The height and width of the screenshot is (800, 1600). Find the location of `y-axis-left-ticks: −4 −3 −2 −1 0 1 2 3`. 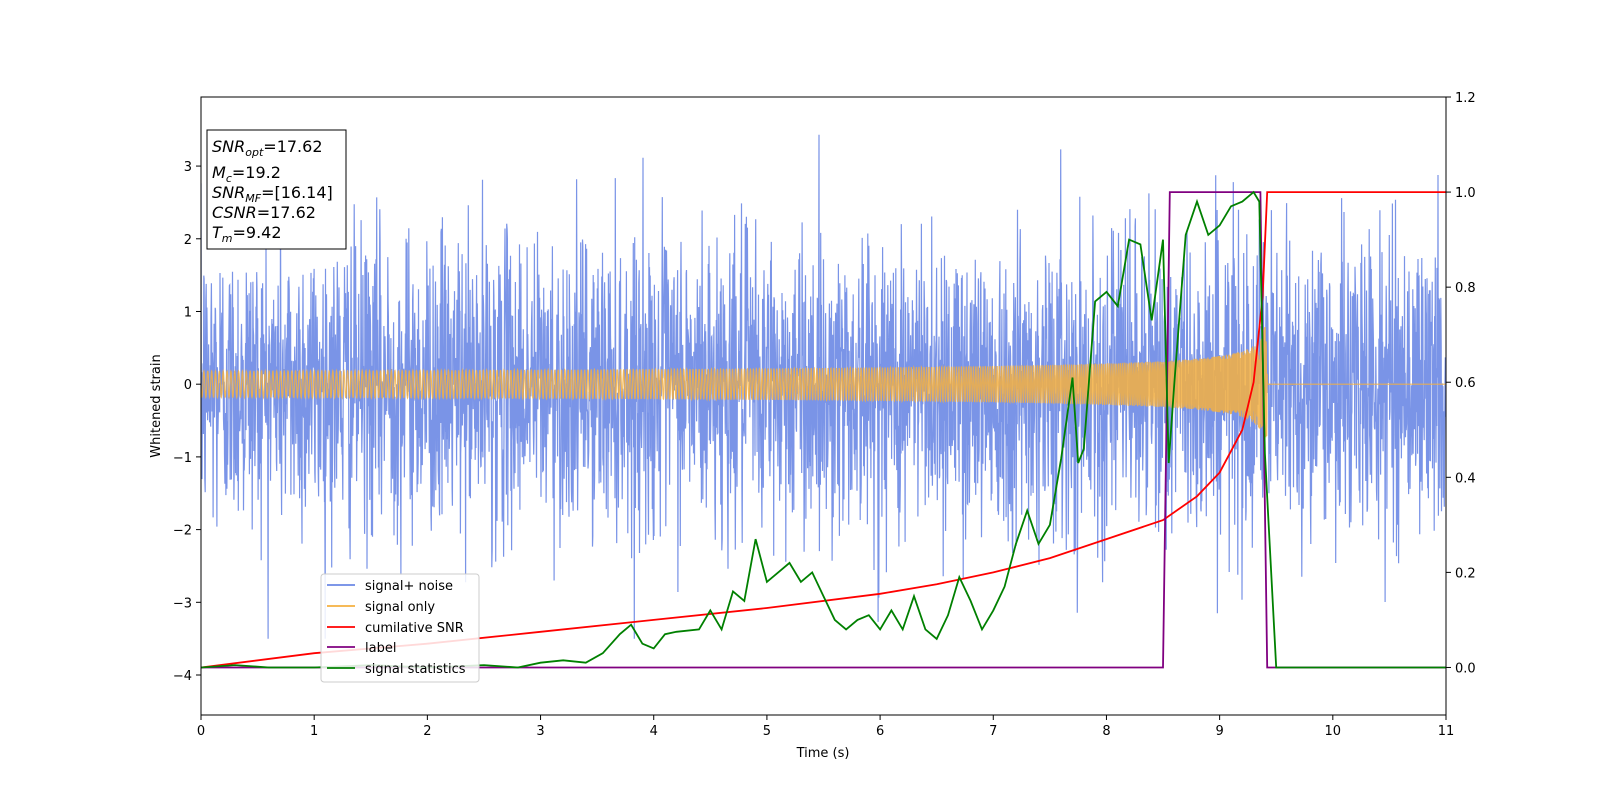

y-axis-left-ticks: −4 −3 −2 −1 0 1 2 3 is located at coordinates (187, 422).